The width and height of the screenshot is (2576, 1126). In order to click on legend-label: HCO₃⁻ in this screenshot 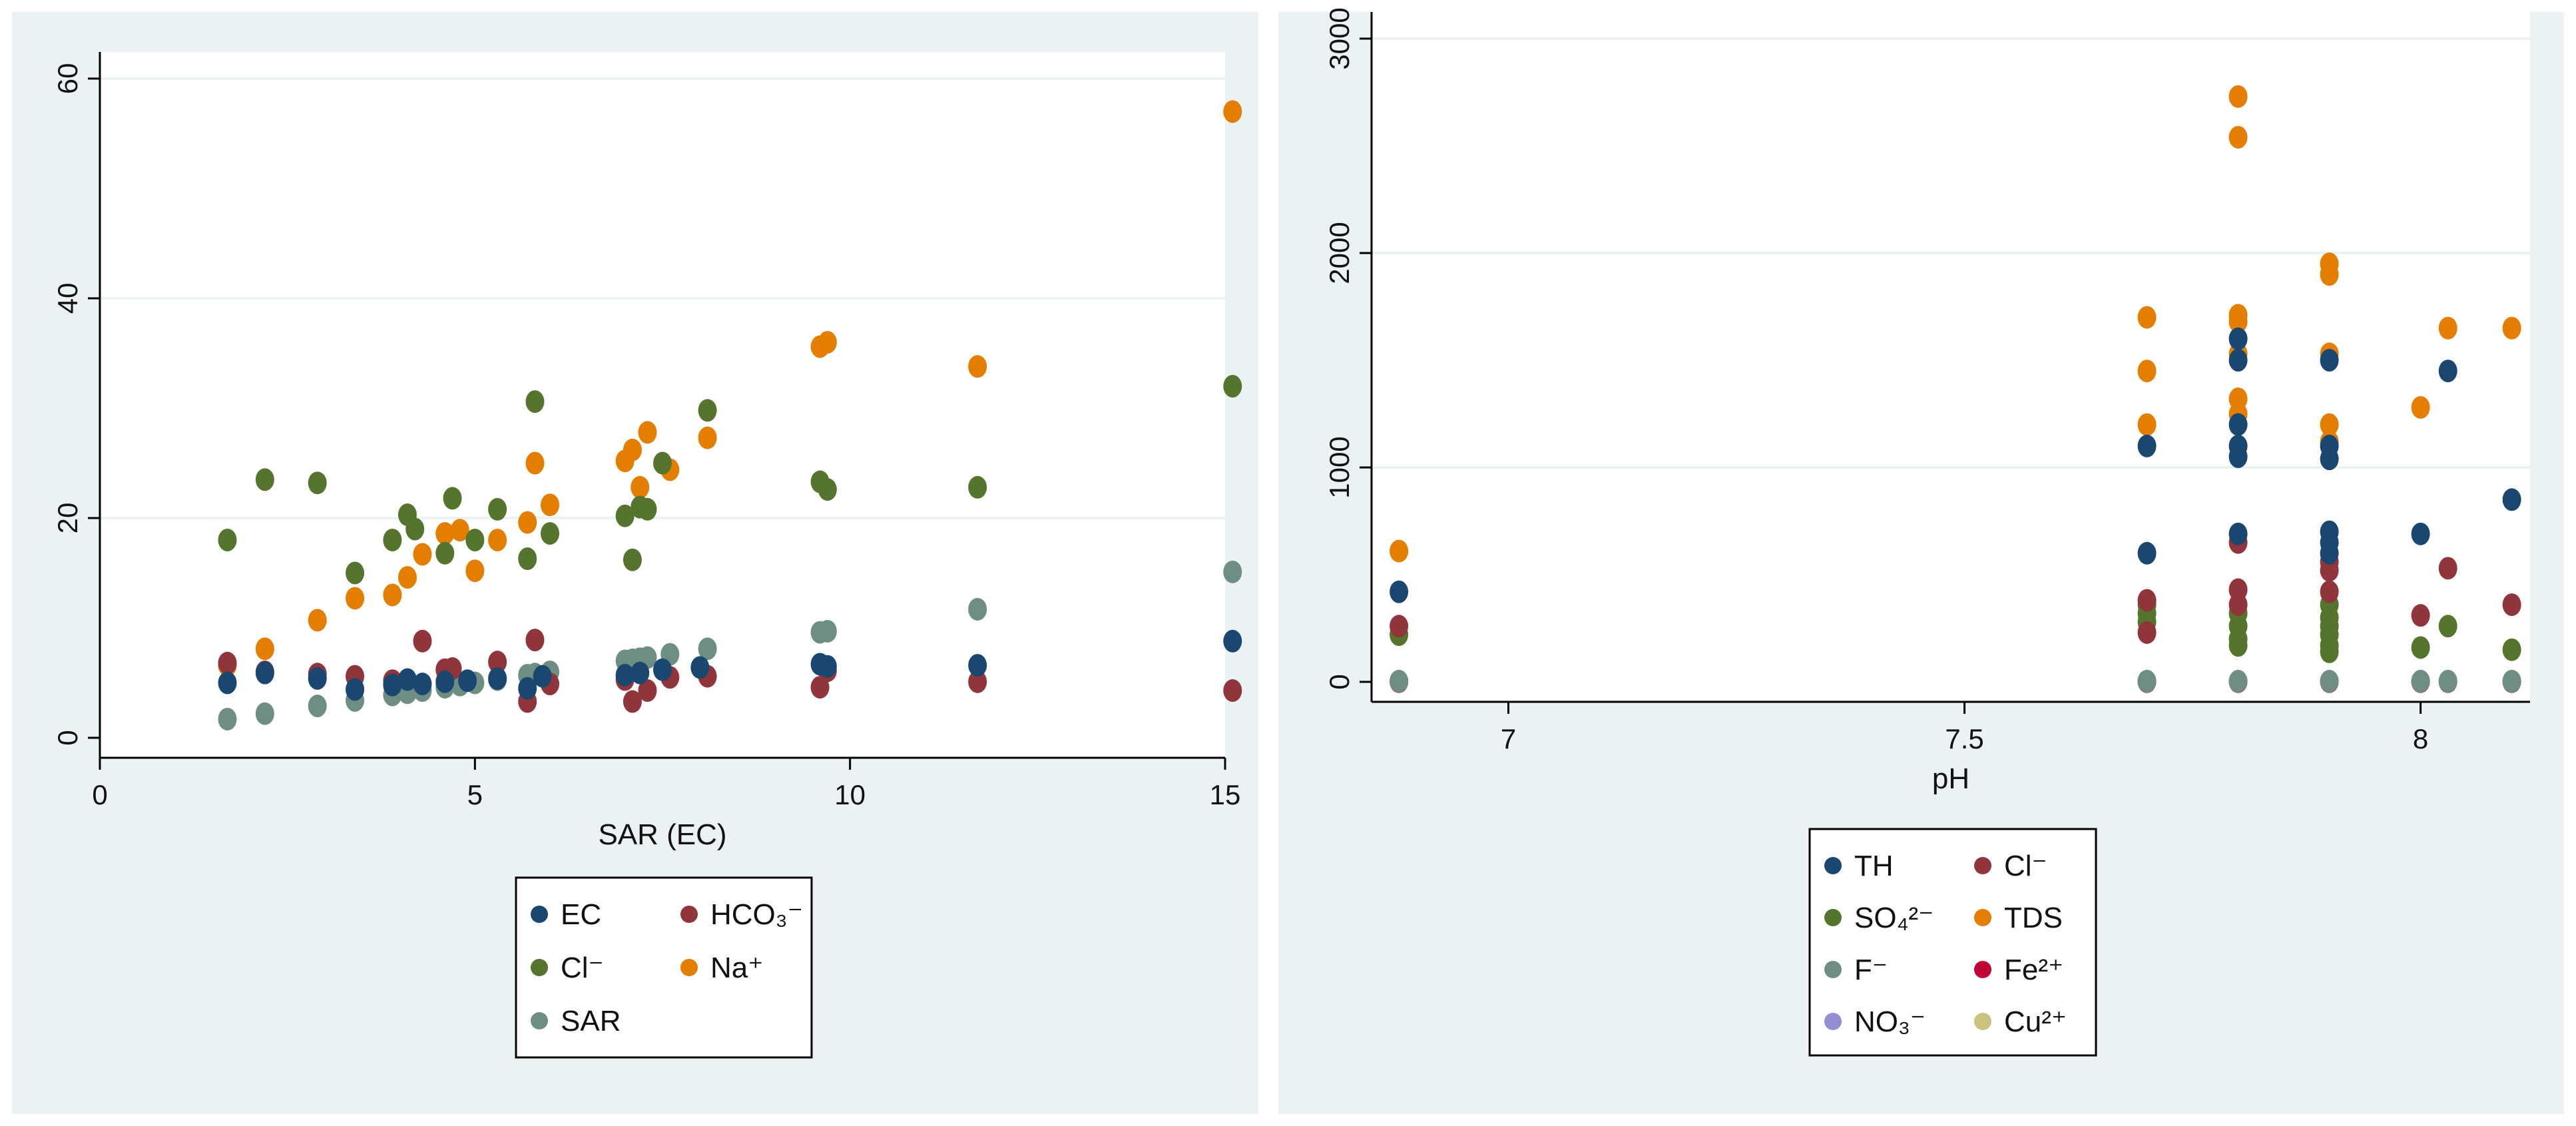, I will do `click(757, 915)`.